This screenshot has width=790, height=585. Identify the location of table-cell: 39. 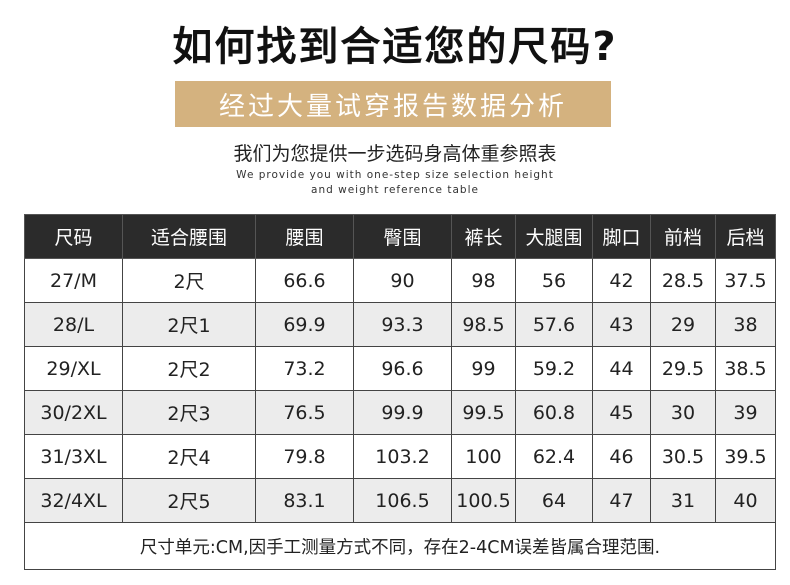
(745, 412).